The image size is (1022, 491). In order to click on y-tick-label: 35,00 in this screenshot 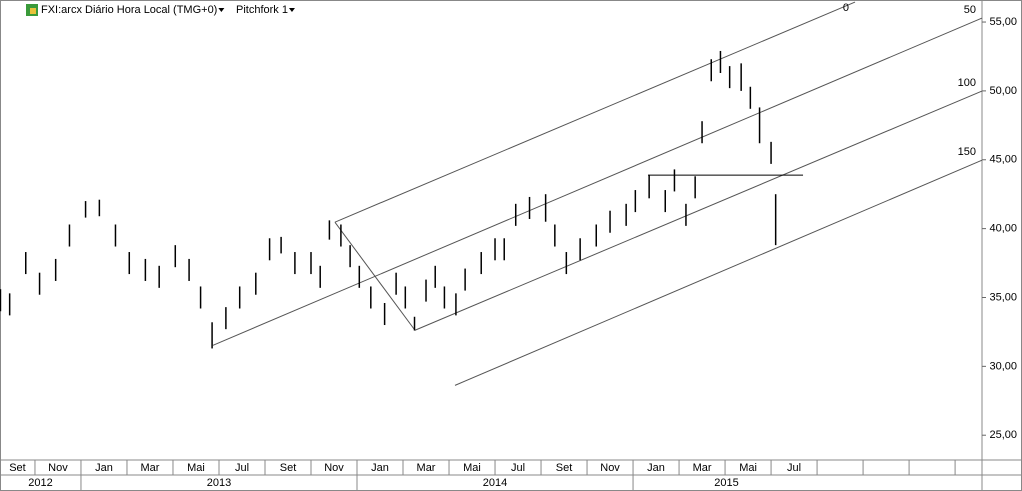, I will do `click(1003, 297)`.